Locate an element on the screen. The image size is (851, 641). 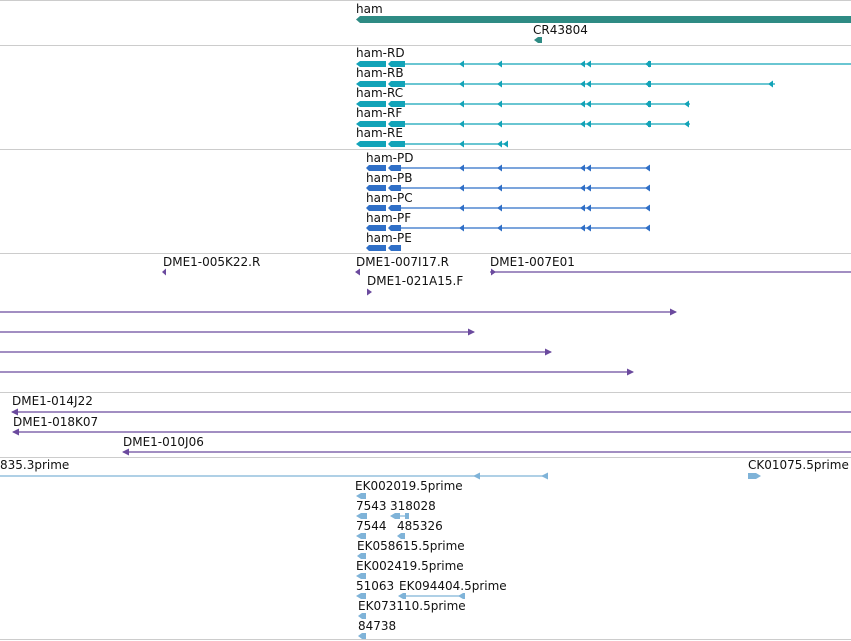
feature-51063: 51063 is located at coordinates (375, 589).